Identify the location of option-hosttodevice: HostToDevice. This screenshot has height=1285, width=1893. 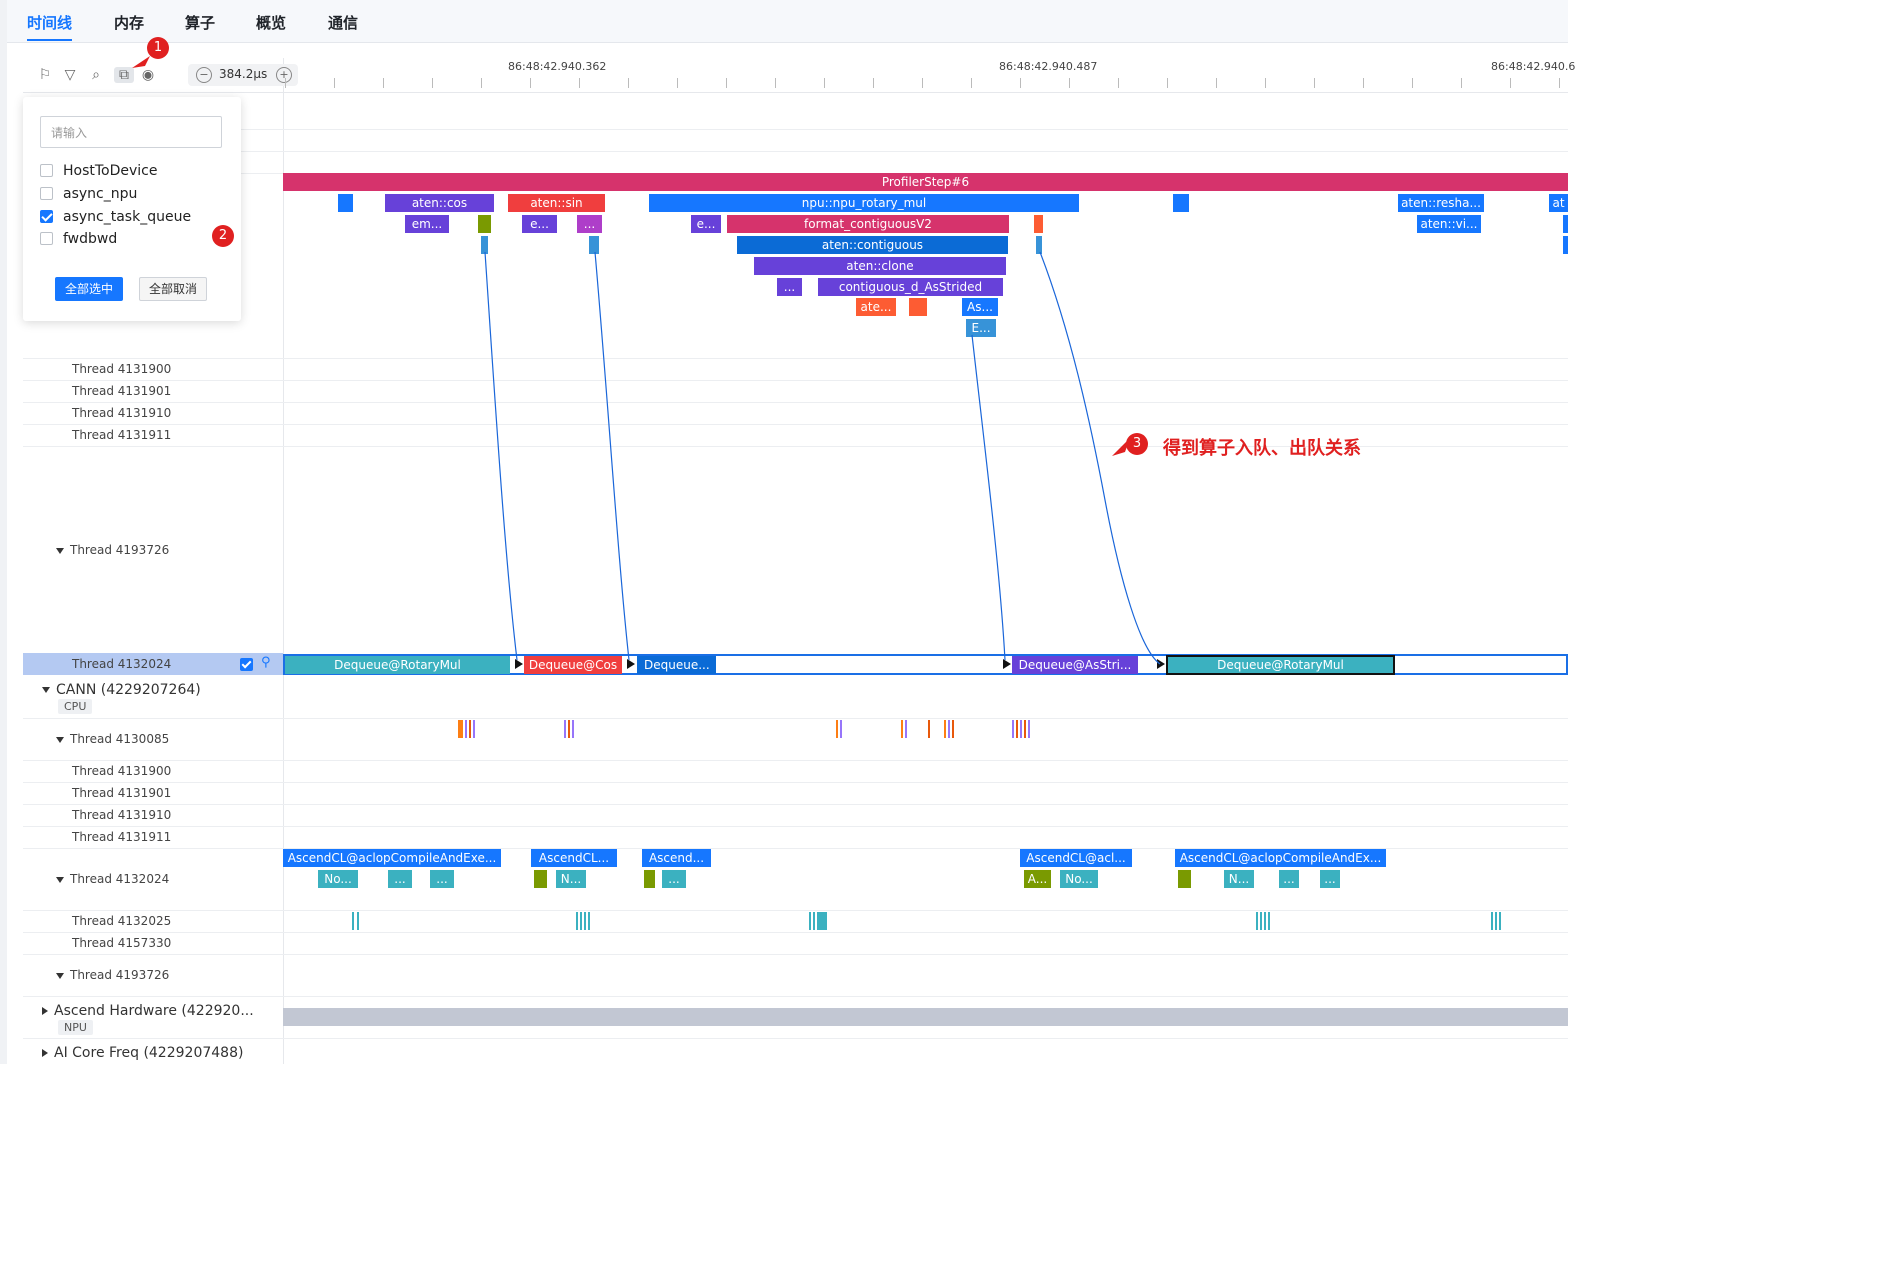
(99, 171).